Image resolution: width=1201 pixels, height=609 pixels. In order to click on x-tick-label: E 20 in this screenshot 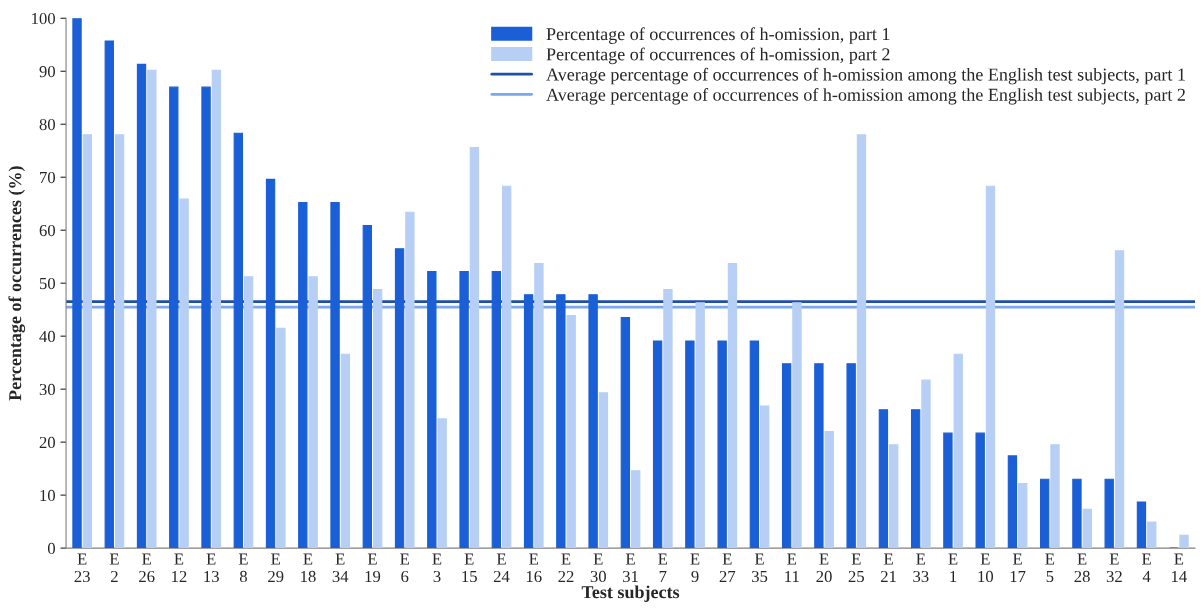, I will do `click(824, 568)`.